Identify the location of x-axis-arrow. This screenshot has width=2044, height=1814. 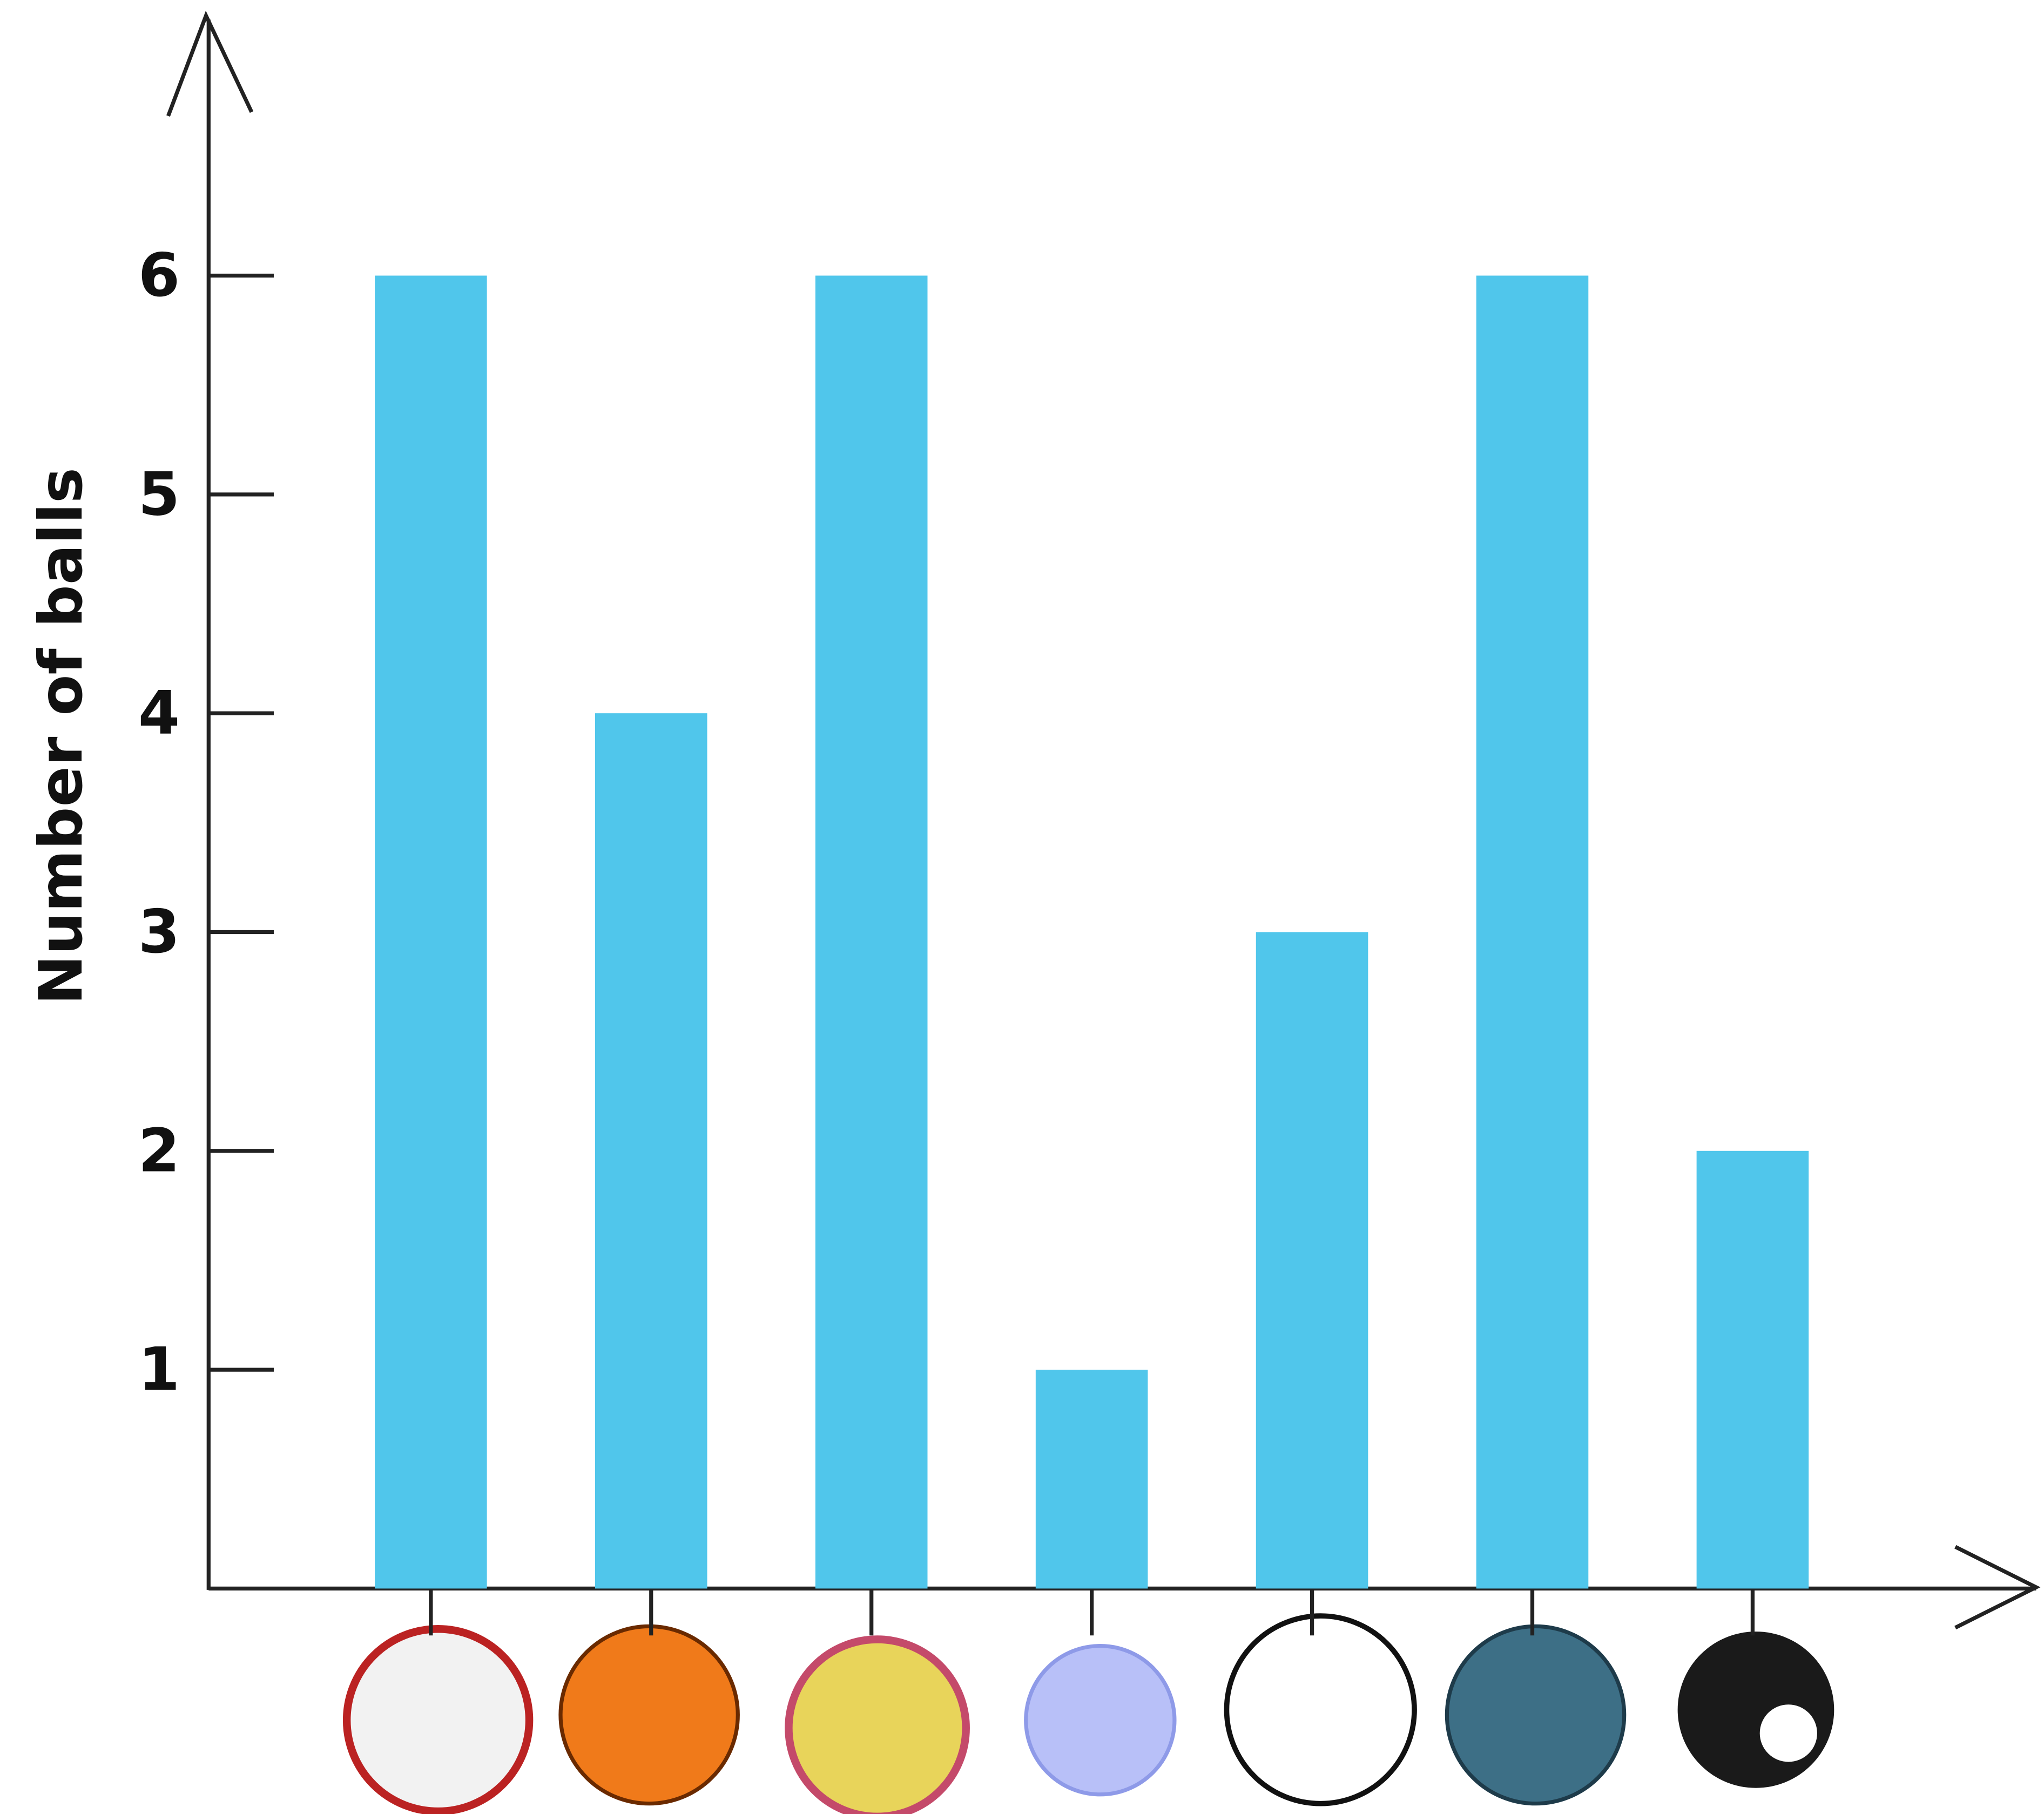
(1998, 1587).